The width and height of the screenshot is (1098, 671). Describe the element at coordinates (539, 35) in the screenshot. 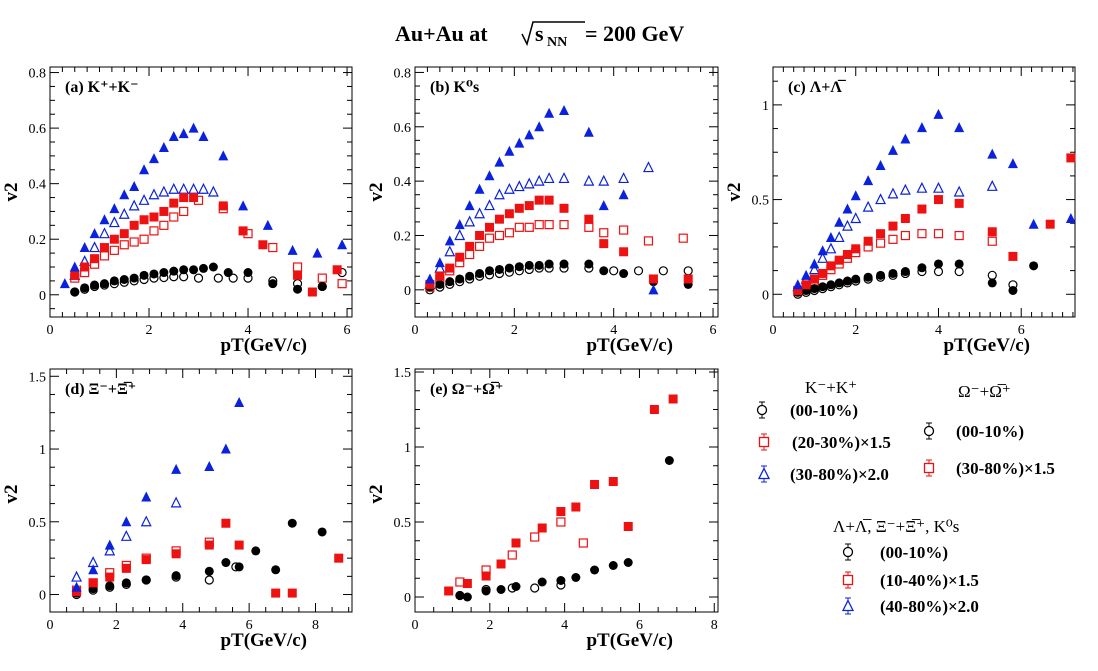

I see `figure-title: Au+Au at s NN = 200 GeV` at that location.